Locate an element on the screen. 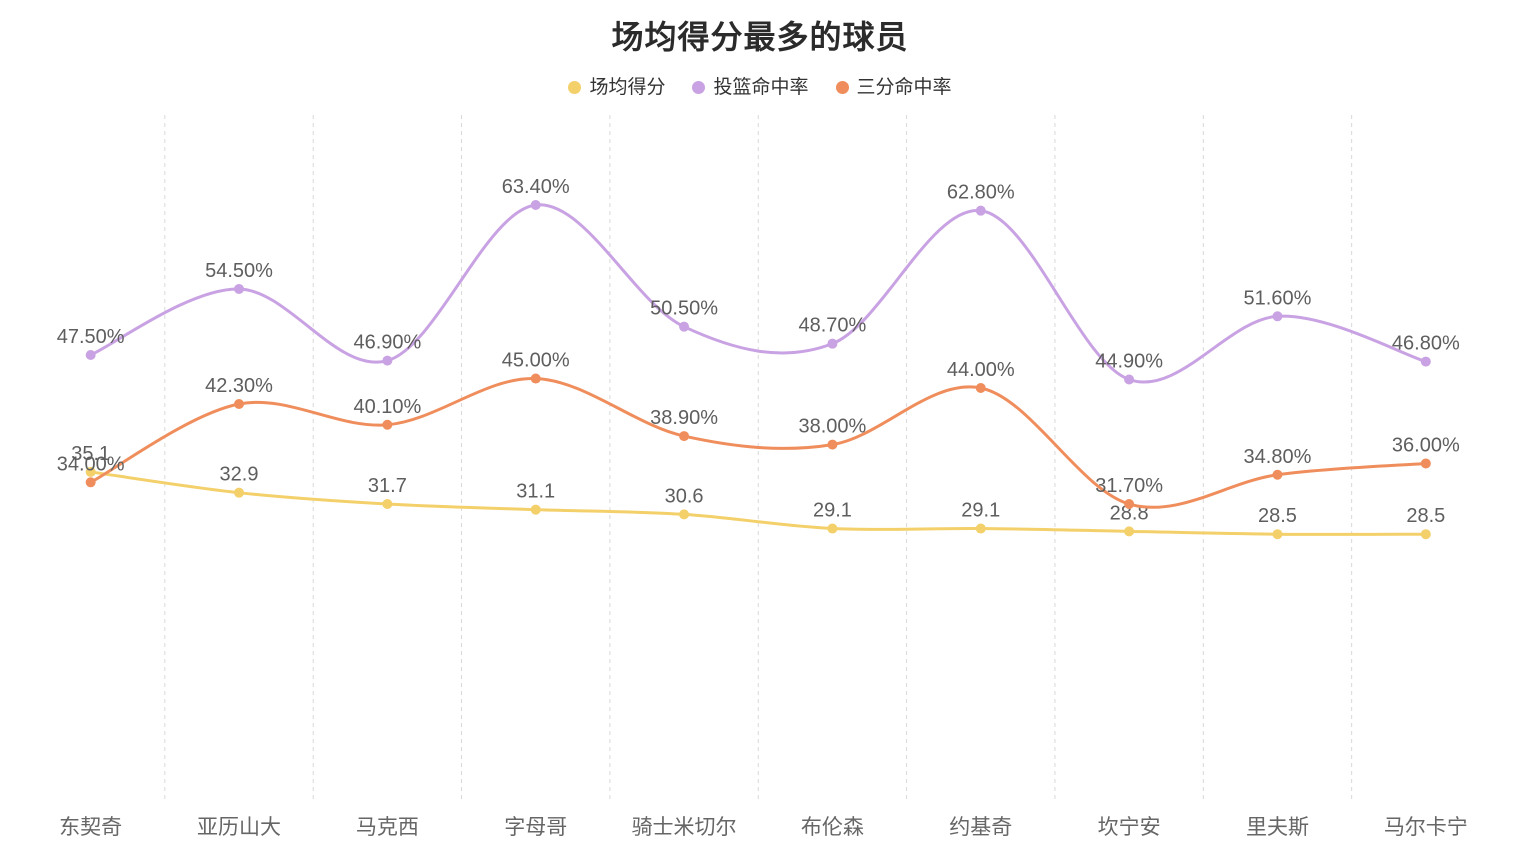 The width and height of the screenshot is (1520, 857). data-label: 32.9 is located at coordinates (239, 475).